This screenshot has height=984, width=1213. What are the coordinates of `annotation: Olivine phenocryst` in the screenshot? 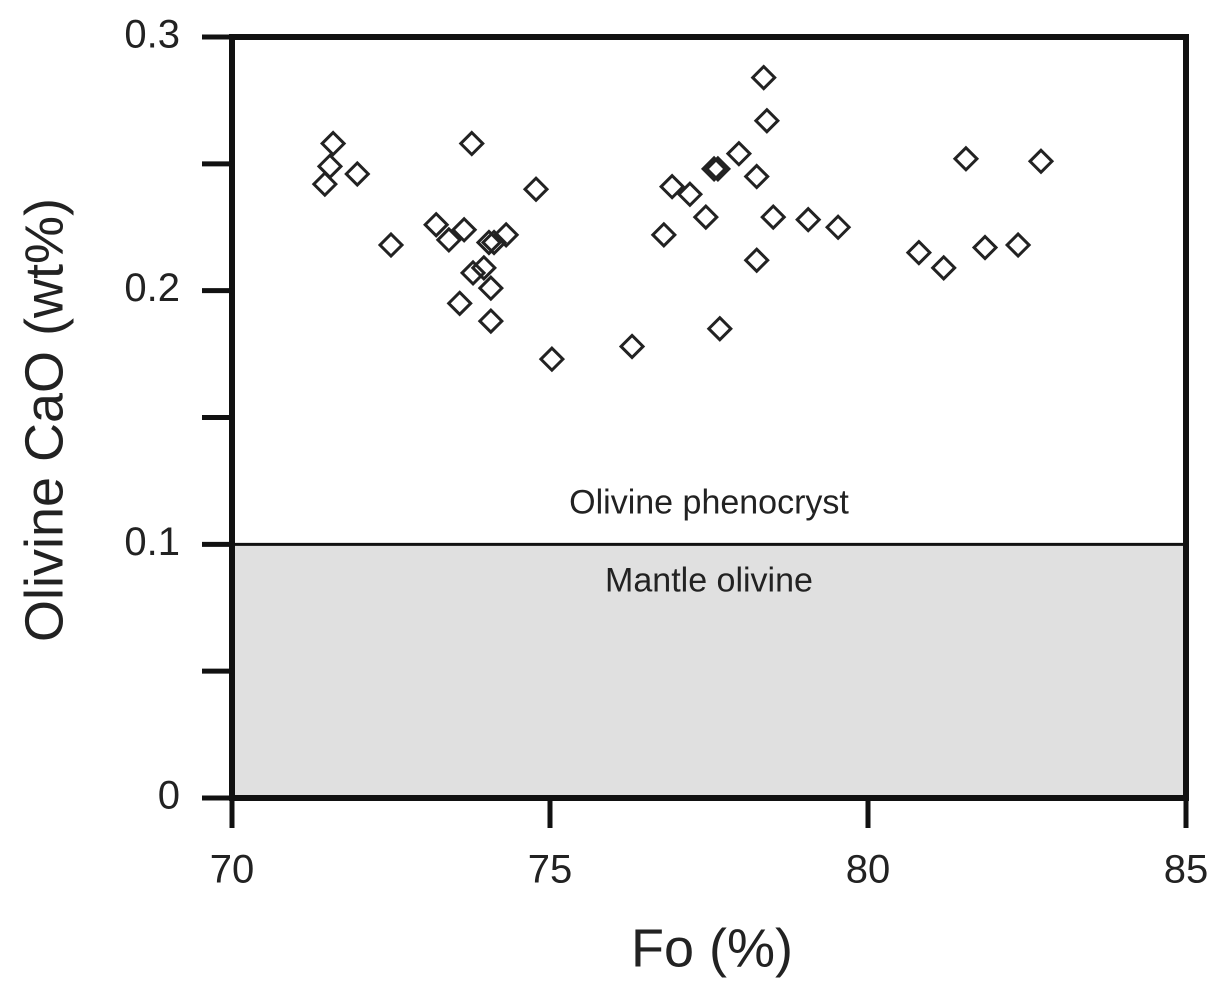 It's located at (709, 502).